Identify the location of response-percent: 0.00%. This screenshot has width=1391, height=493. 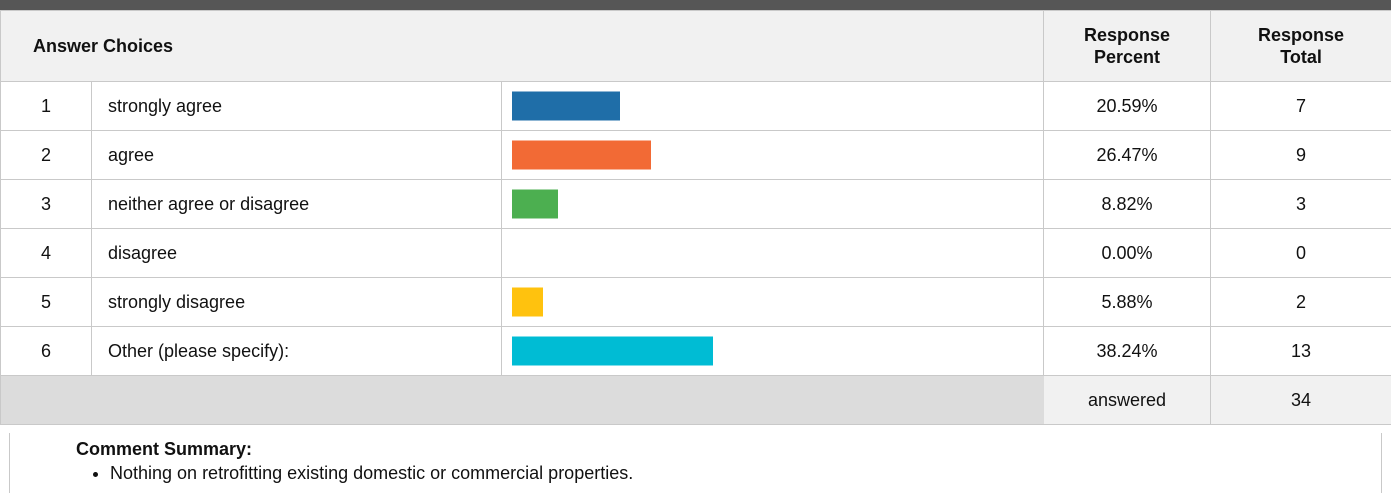
(1127, 253).